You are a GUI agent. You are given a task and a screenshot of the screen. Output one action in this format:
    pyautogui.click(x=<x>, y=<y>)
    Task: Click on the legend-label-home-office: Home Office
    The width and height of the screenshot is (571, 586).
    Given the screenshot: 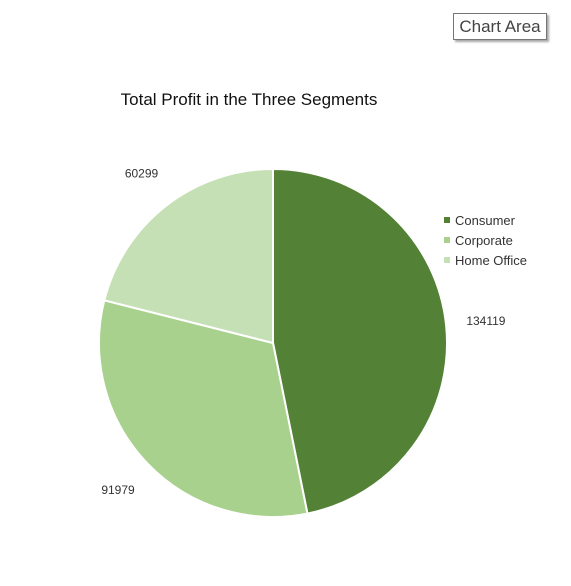 What is the action you would take?
    pyautogui.click(x=491, y=260)
    